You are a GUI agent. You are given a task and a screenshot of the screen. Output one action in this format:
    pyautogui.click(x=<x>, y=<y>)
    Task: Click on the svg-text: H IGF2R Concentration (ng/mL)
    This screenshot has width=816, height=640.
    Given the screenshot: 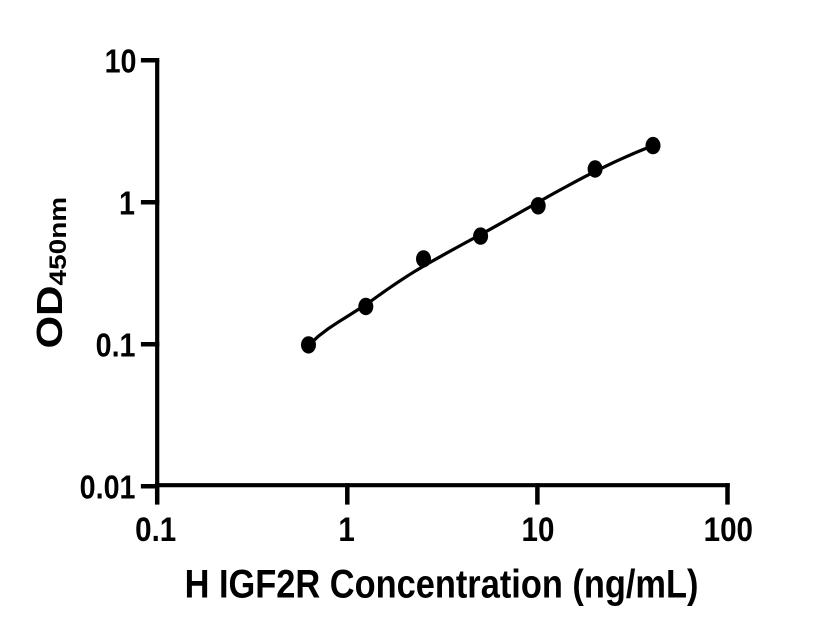 What is the action you would take?
    pyautogui.click(x=442, y=583)
    